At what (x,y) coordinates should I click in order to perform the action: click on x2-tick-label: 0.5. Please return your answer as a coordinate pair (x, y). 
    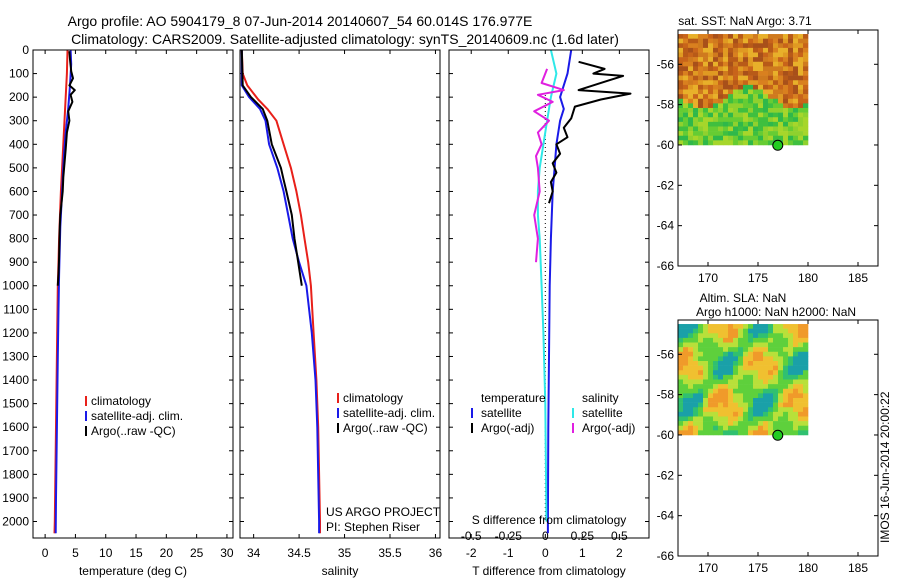
    Looking at the image, I should click on (619, 536).